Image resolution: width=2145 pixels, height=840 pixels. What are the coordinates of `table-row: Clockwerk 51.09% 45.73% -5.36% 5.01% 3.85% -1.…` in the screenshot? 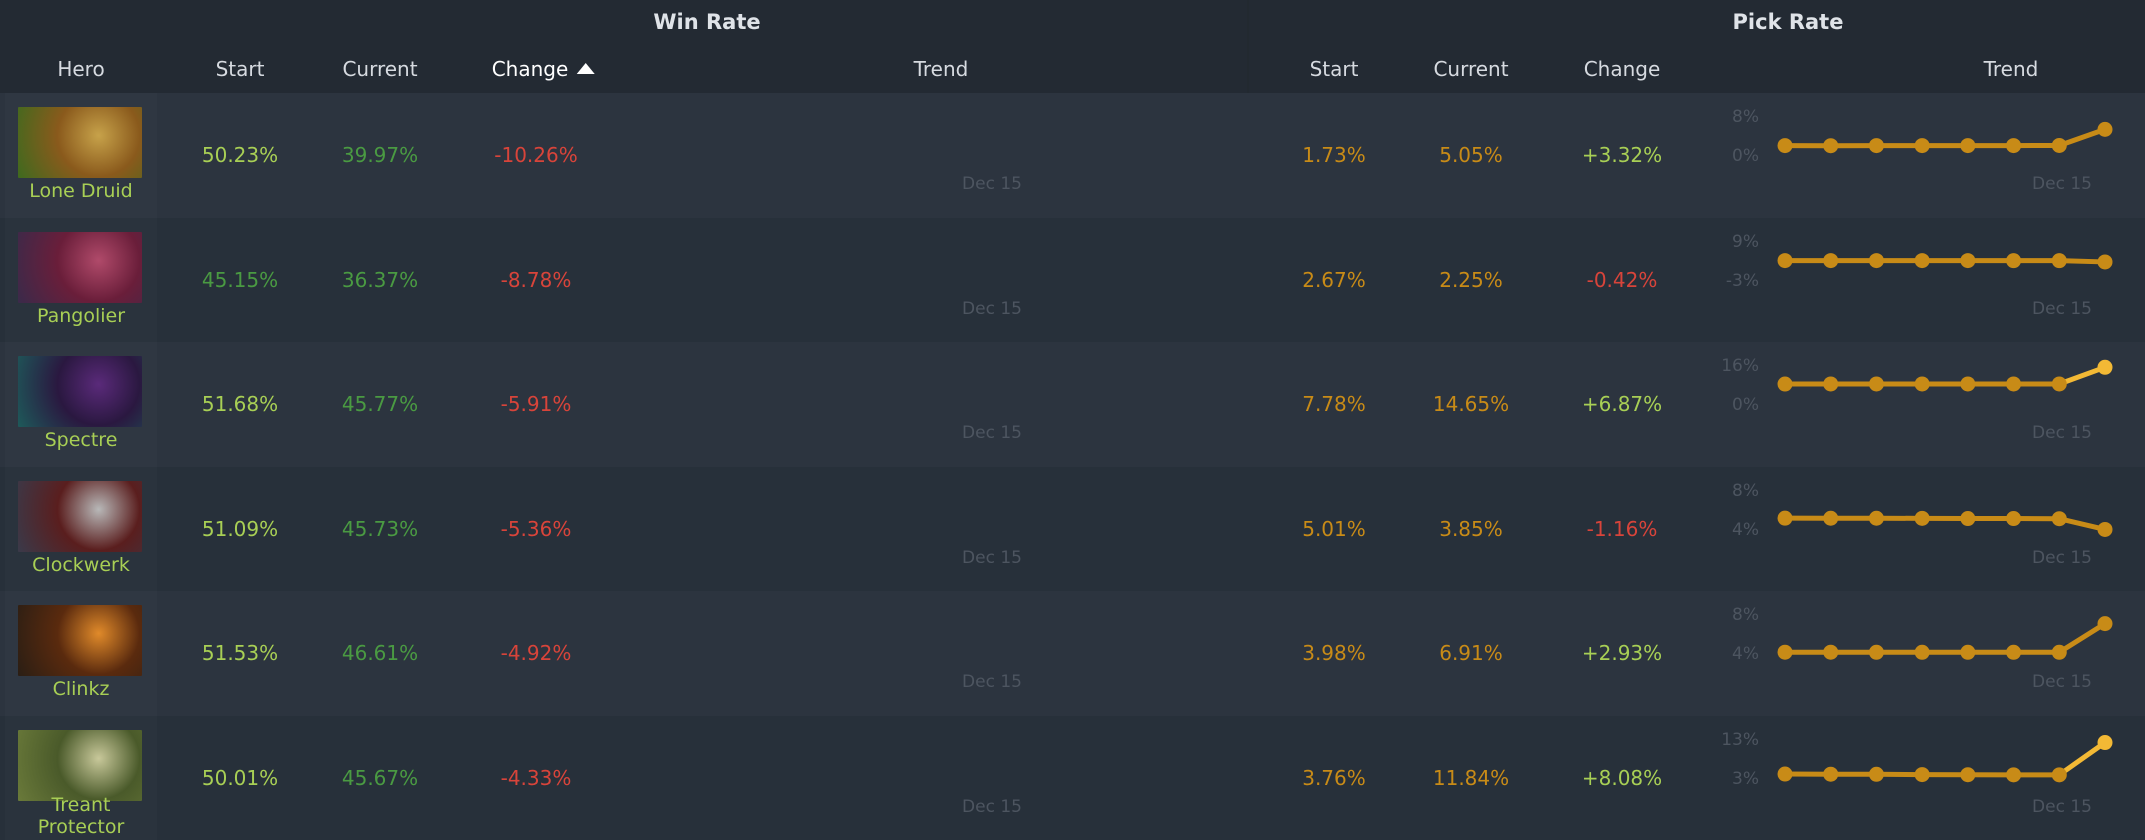 It's located at (1072, 528).